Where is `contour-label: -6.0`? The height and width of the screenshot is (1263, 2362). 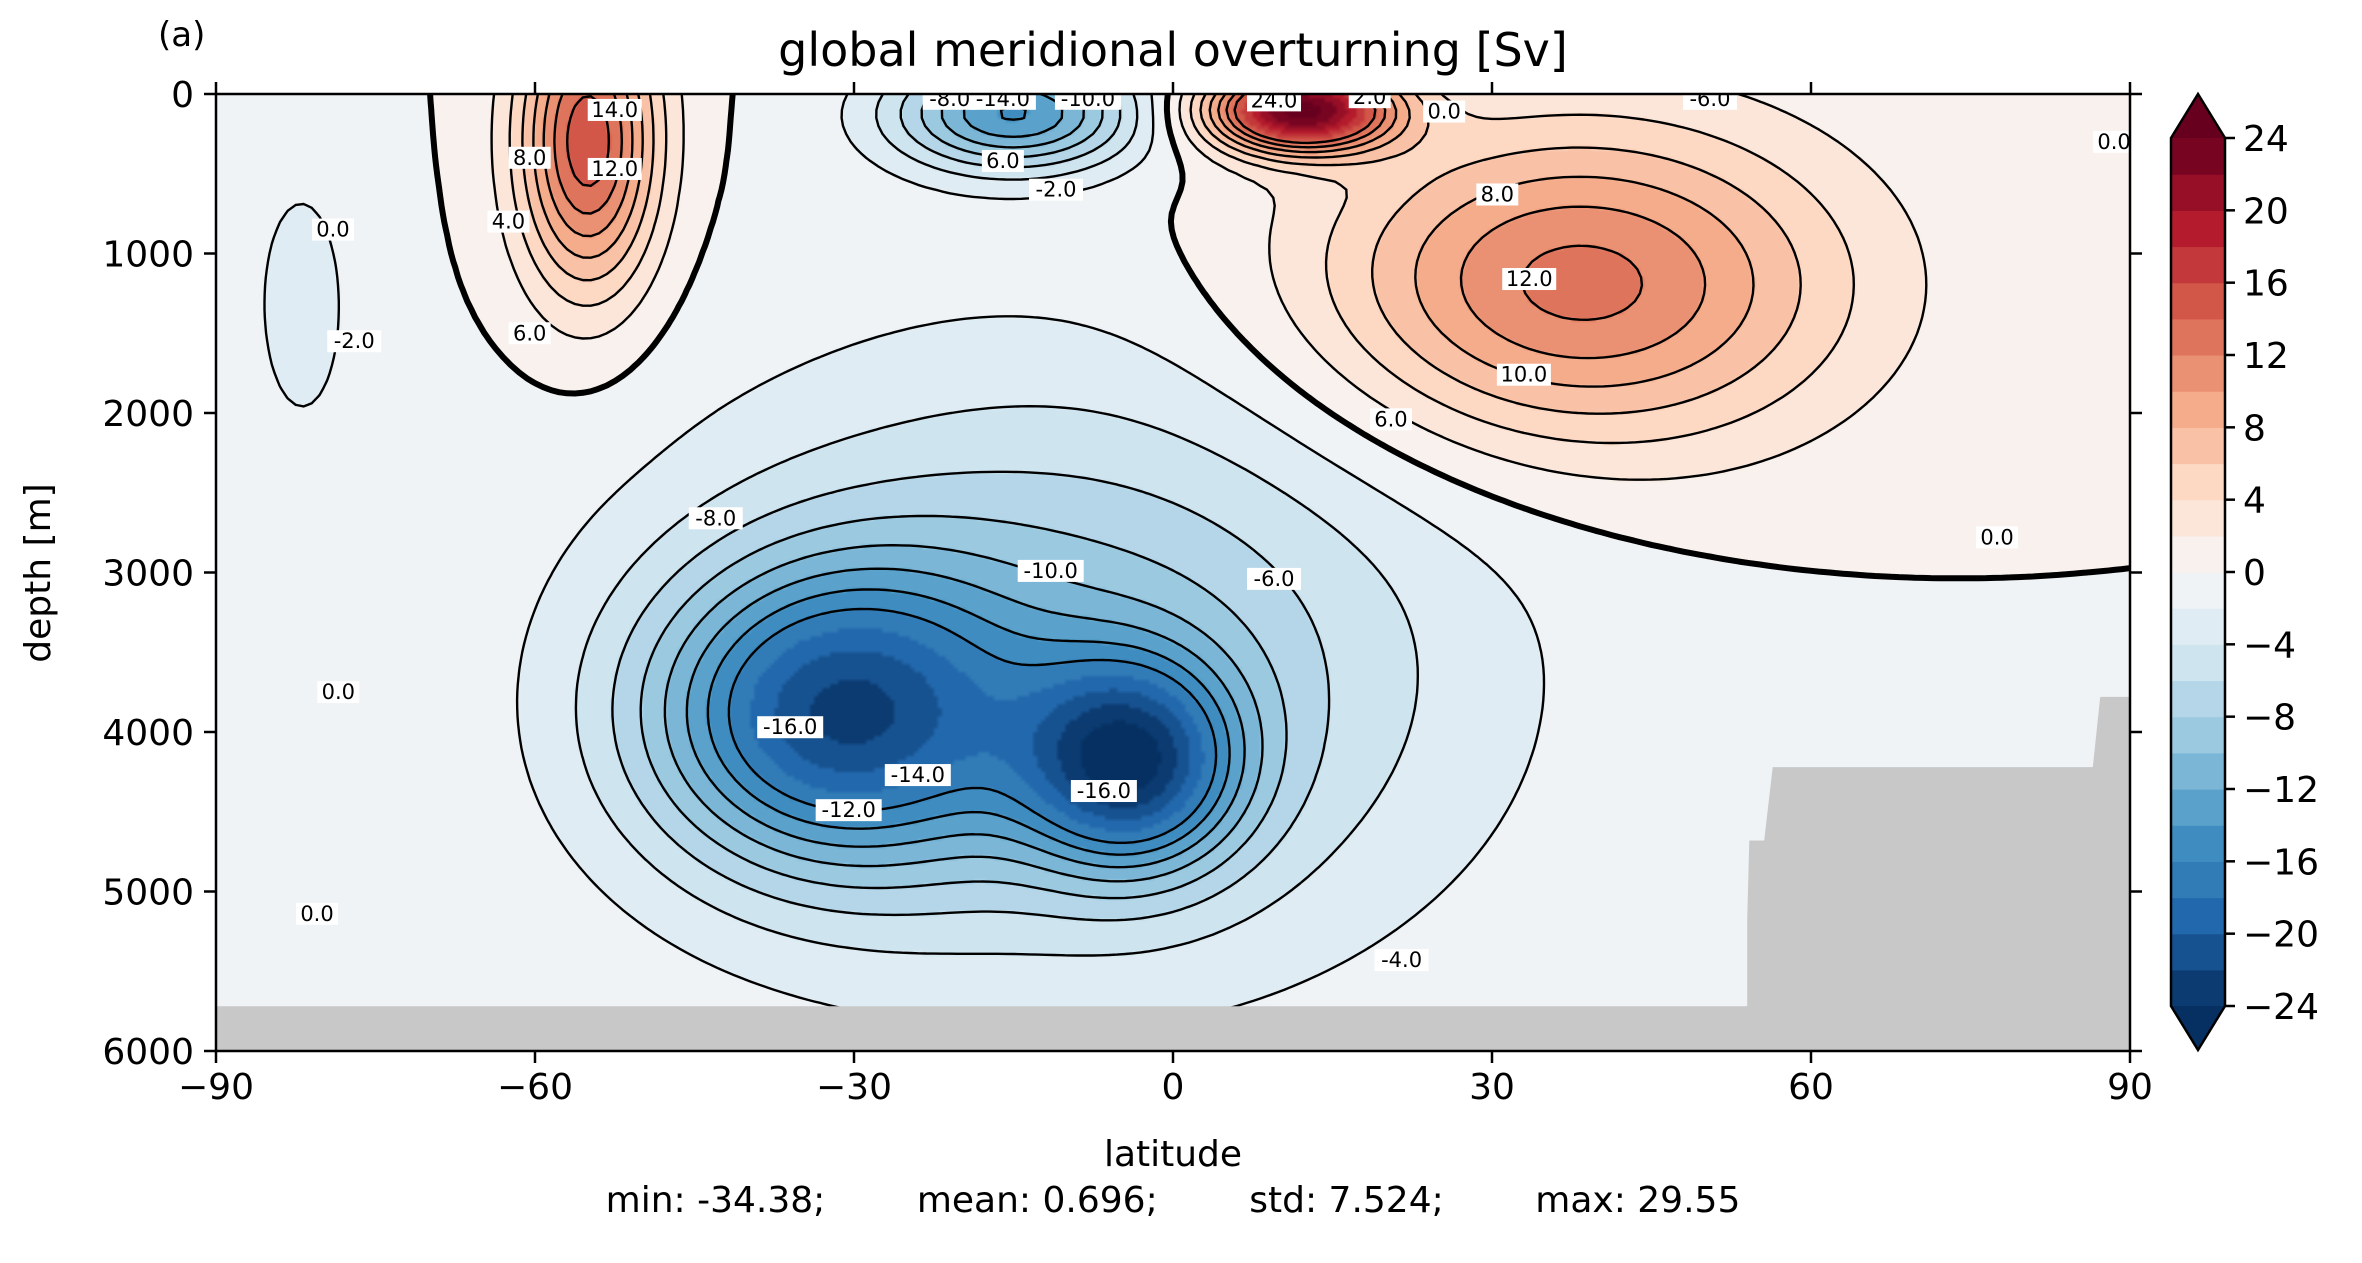
contour-label: -6.0 is located at coordinates (1274, 579).